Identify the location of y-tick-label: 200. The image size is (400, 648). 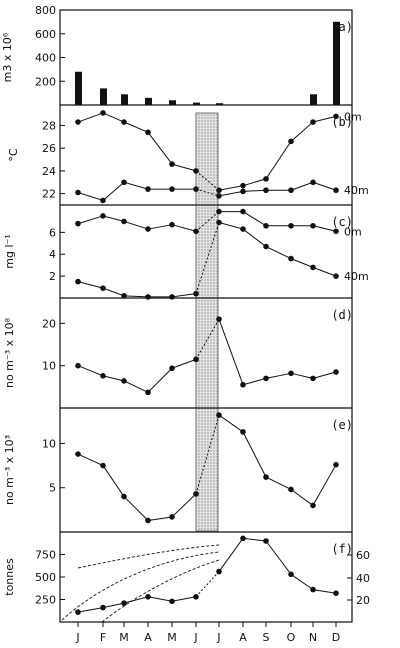
(45, 81).